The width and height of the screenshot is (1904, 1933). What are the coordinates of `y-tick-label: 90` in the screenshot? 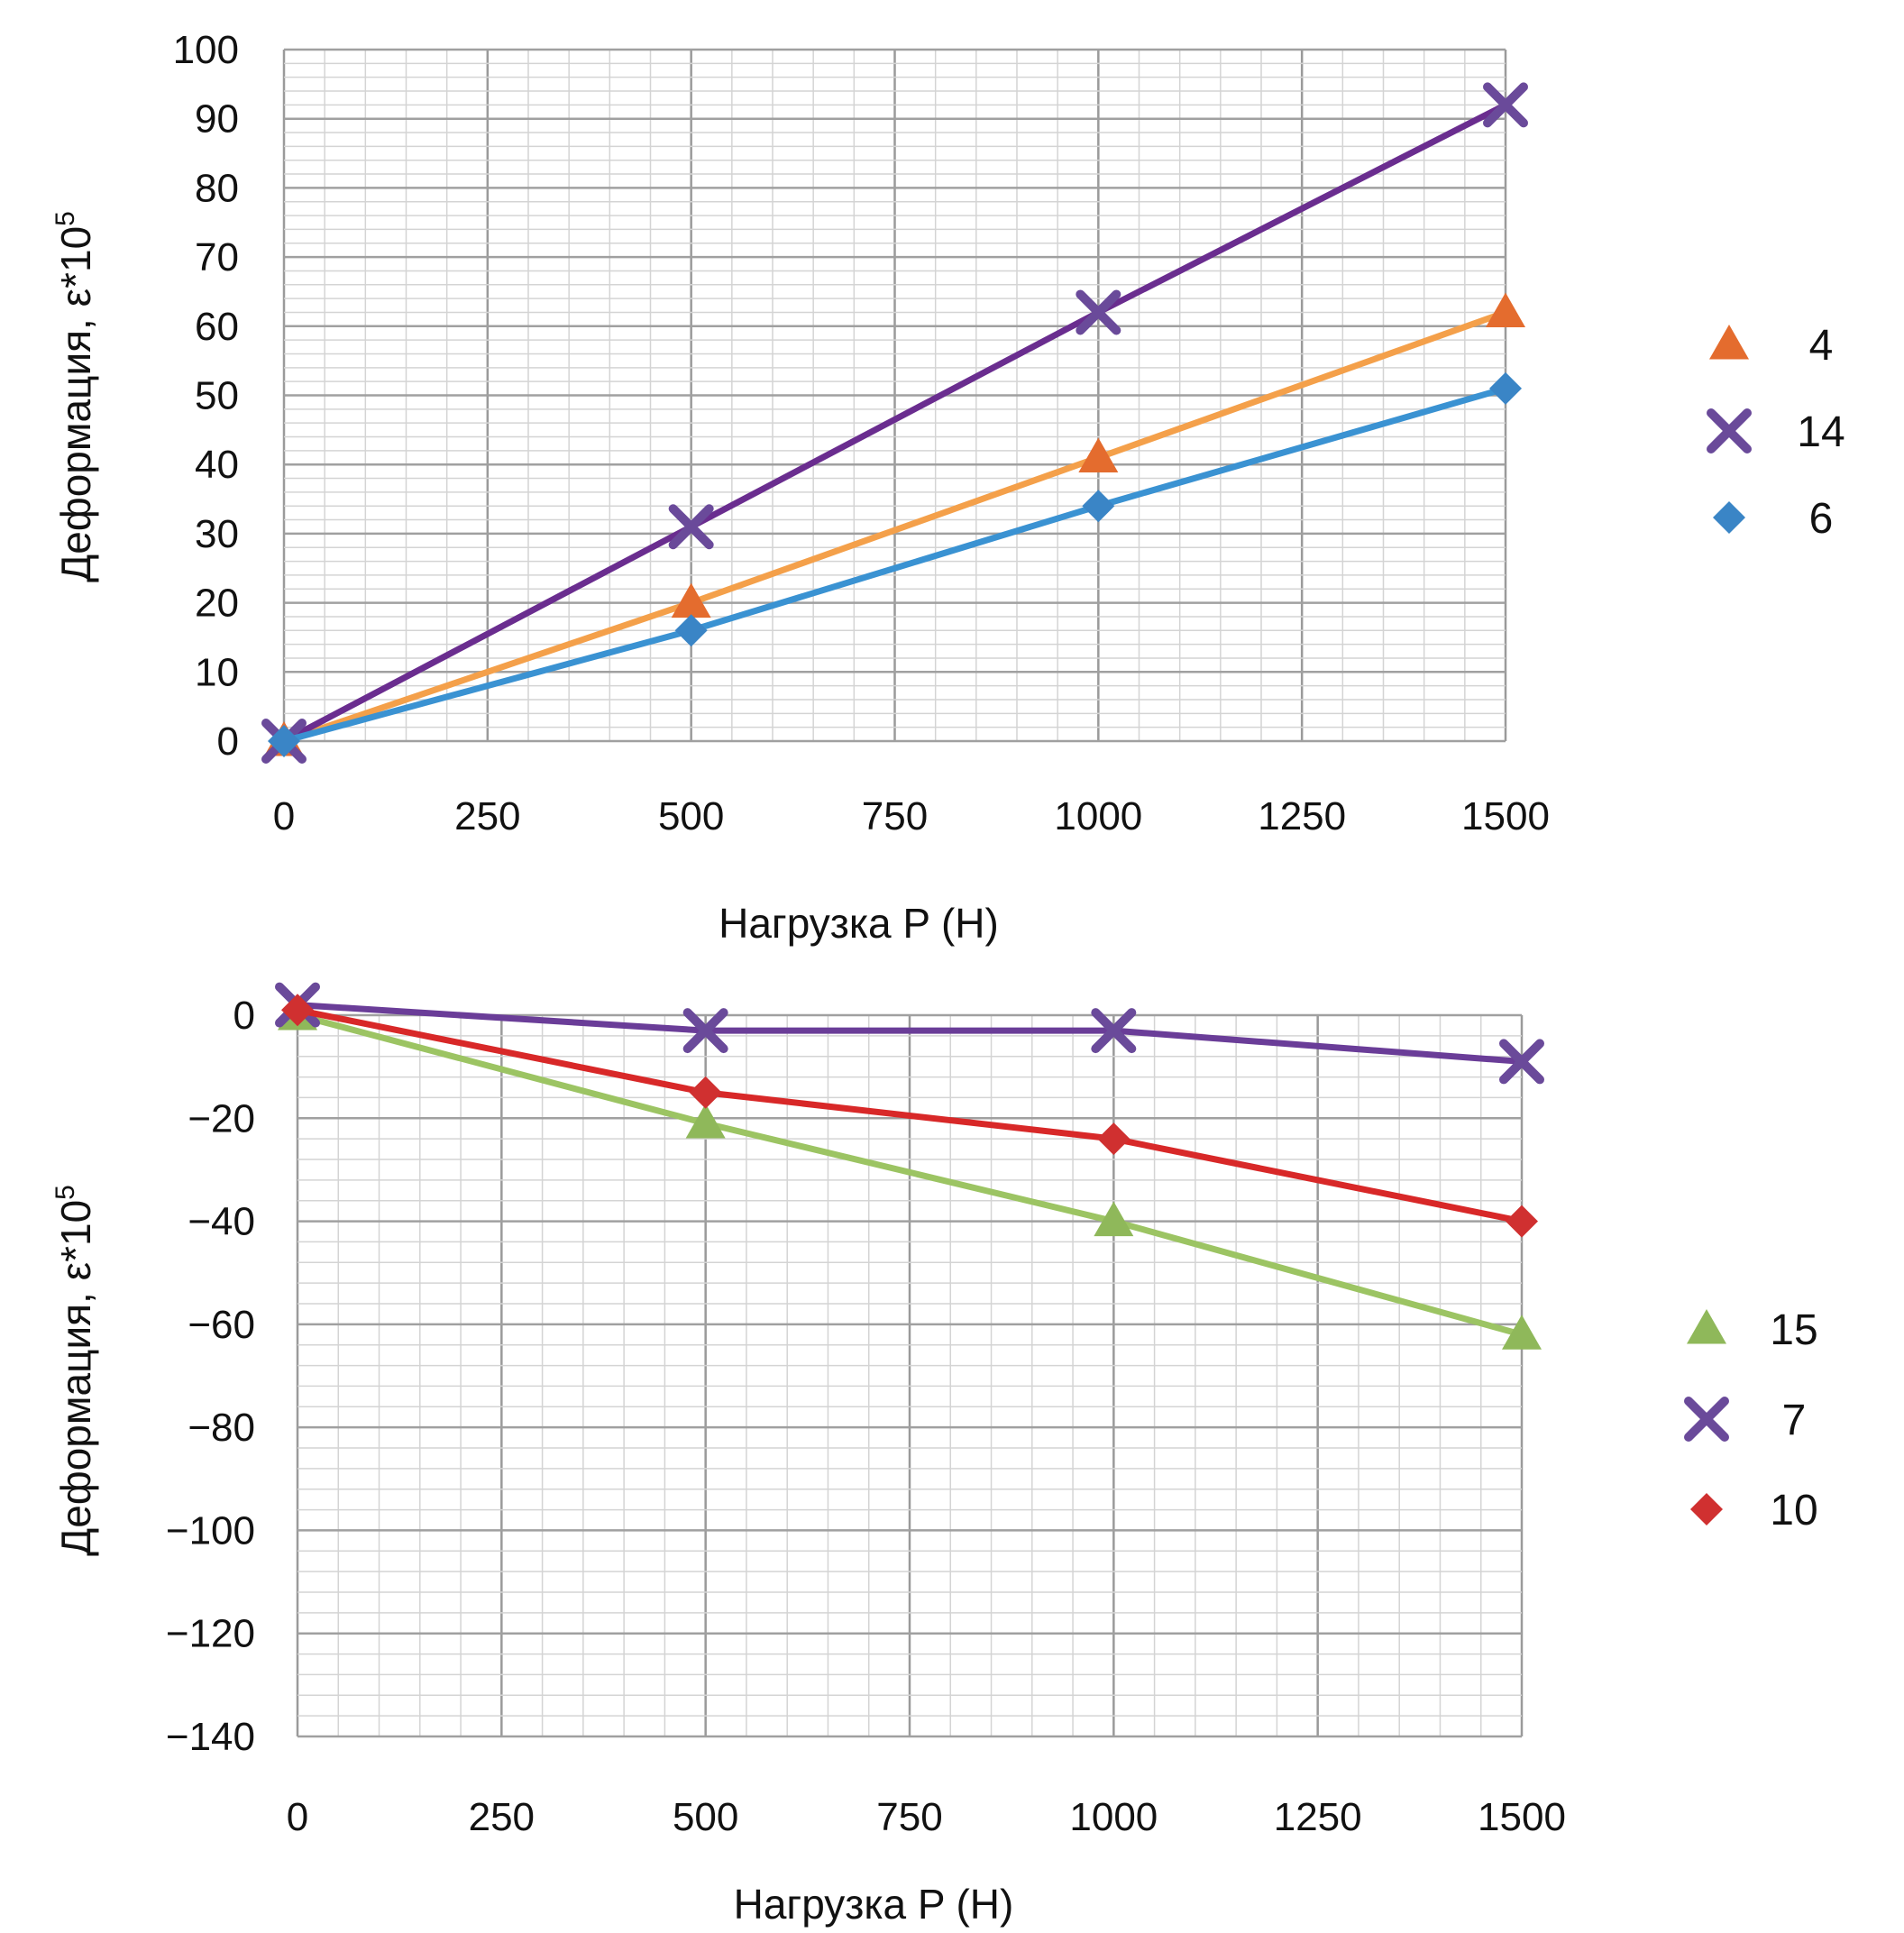 It's located at (217, 119).